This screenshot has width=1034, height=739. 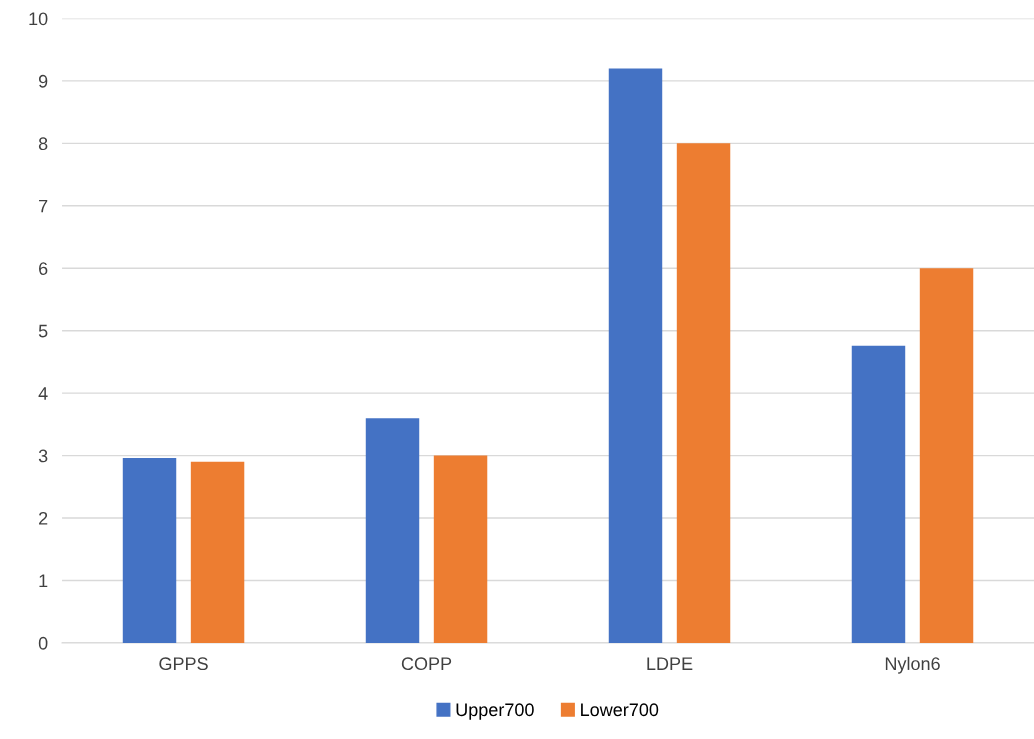 I want to click on x-tick-label: Nylon6, so click(x=912, y=665).